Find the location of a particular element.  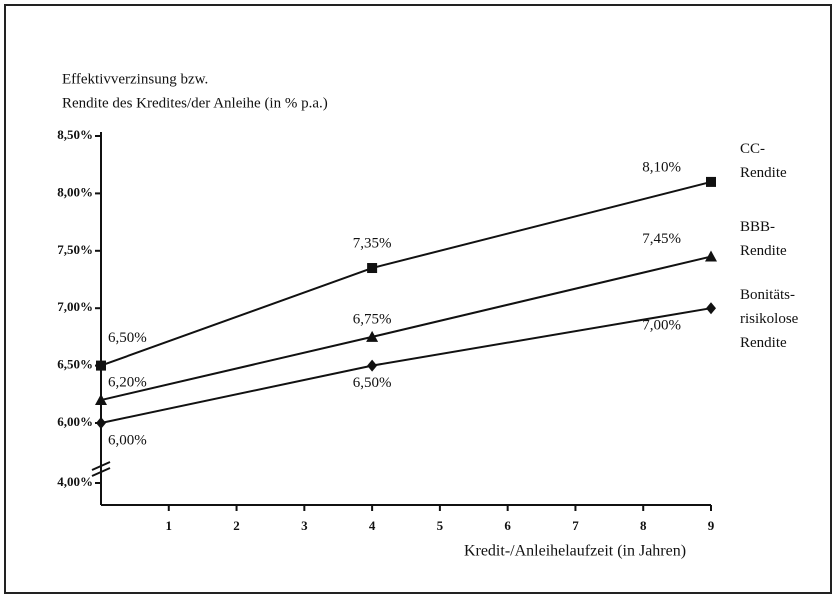

y-tick-label: 6,00% is located at coordinates (75, 421).